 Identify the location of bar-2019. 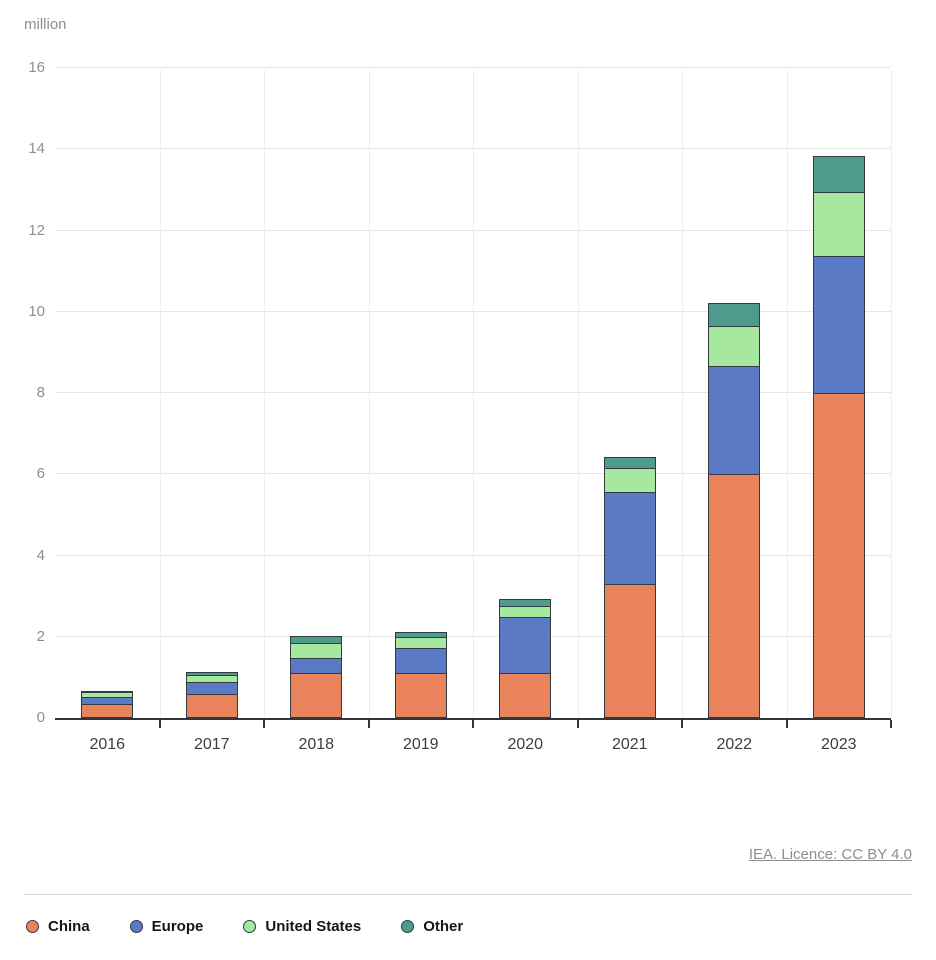
(420, 674).